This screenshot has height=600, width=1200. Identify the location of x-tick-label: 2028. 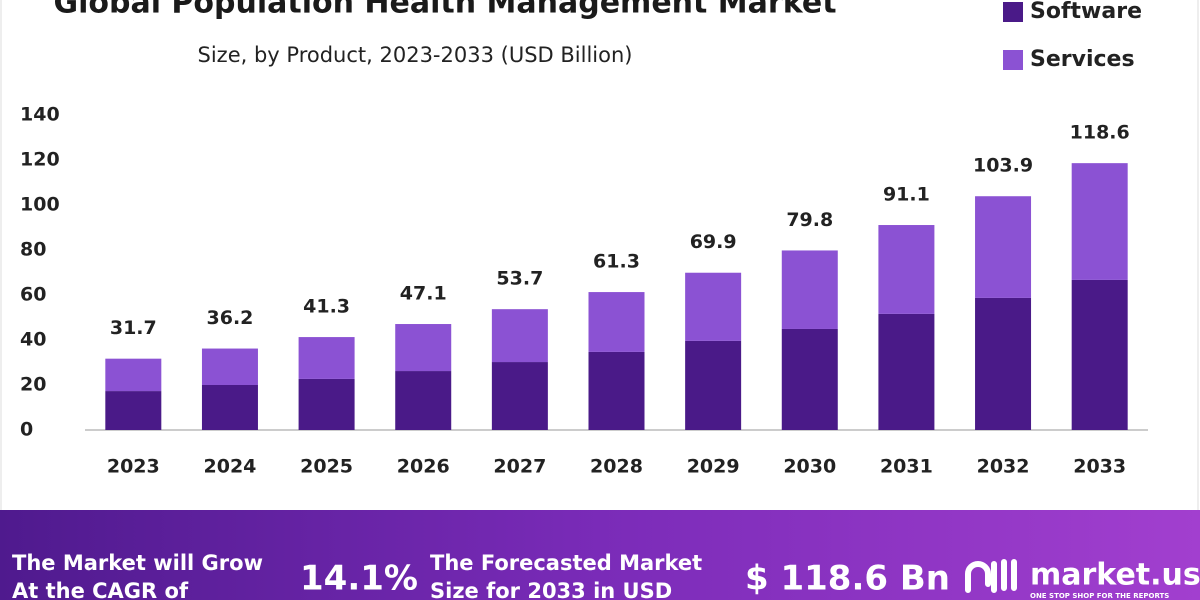
(616, 467).